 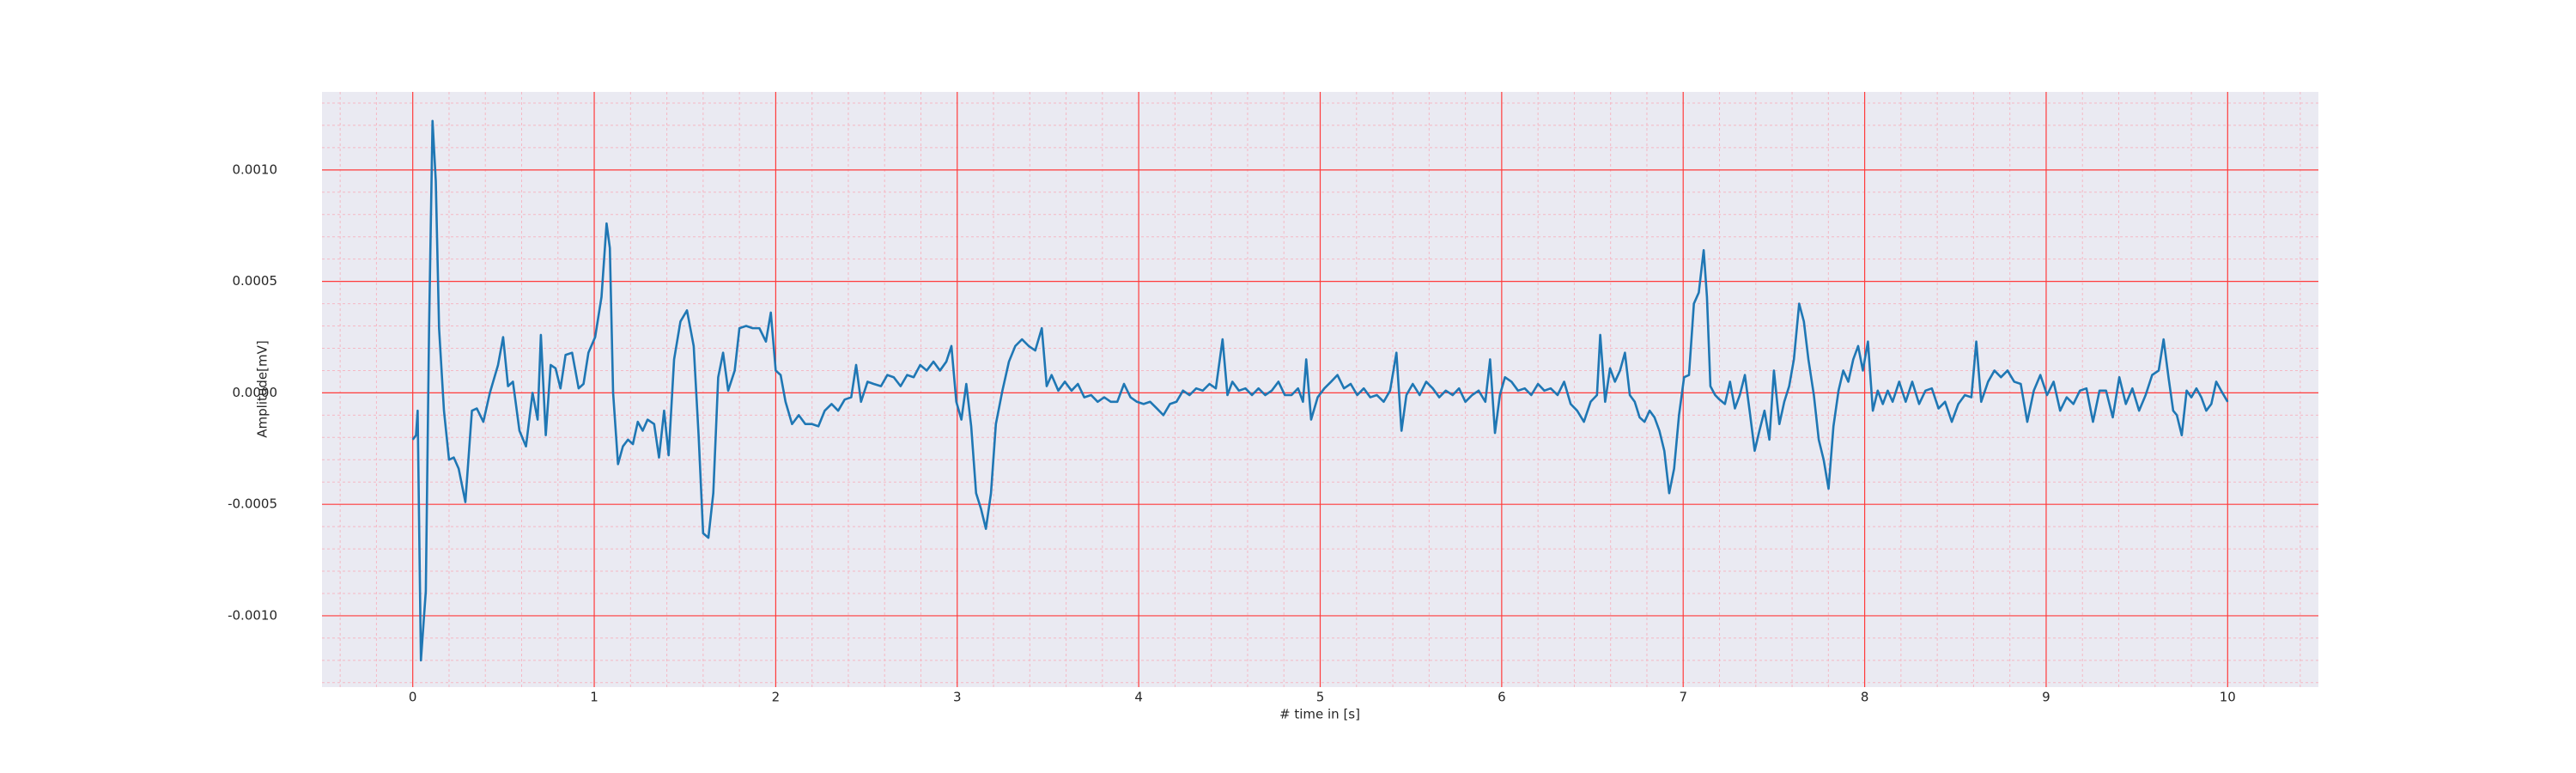 I want to click on y-tick-label: 0.0010, so click(x=255, y=169).